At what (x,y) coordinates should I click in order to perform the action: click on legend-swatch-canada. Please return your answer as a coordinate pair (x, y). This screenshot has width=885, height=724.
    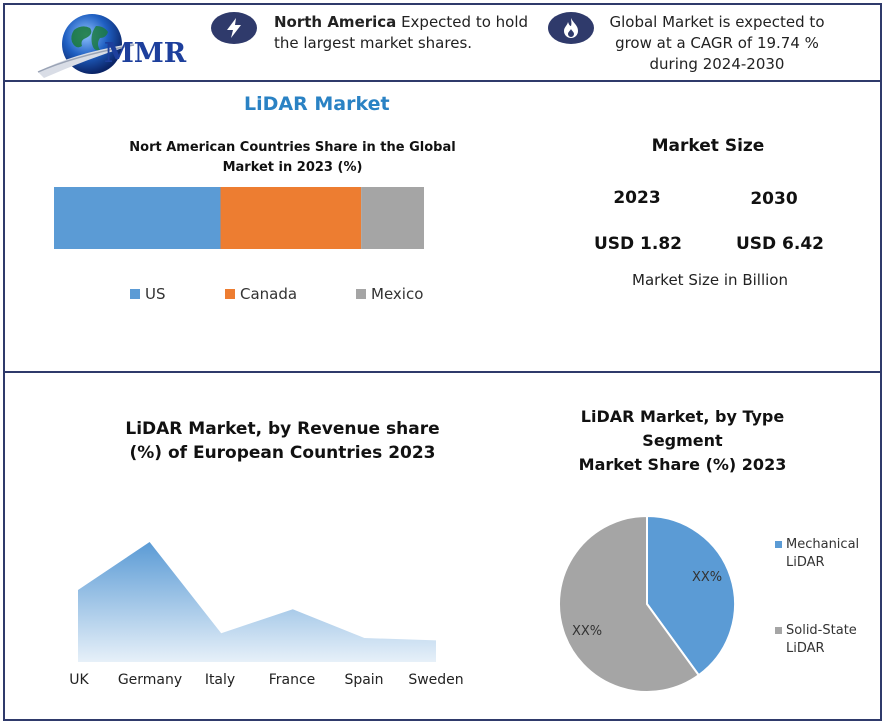
    Looking at the image, I should click on (230, 294).